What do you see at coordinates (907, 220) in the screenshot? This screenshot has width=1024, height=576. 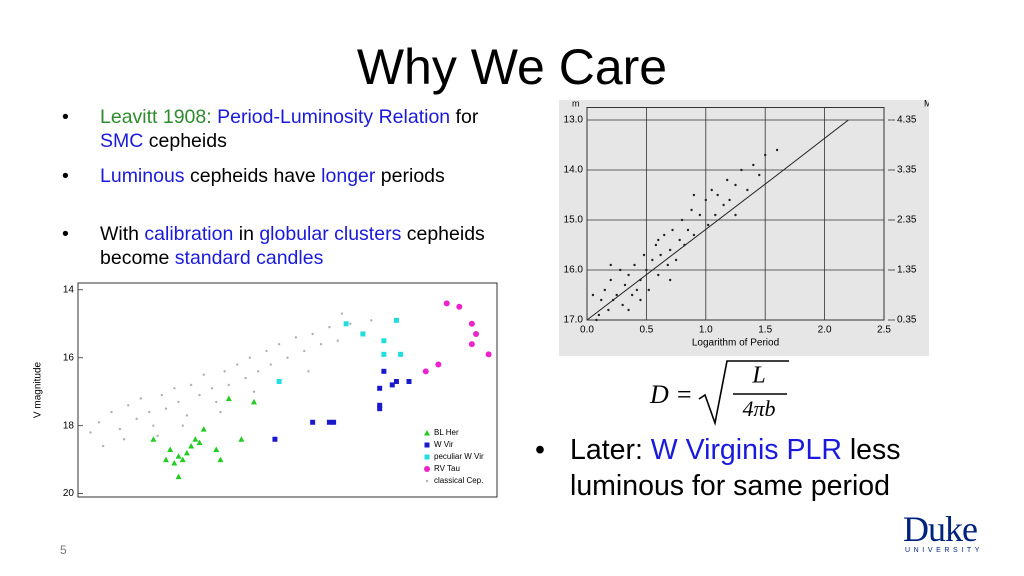 I see `y2-tick-label: 2.35` at bounding box center [907, 220].